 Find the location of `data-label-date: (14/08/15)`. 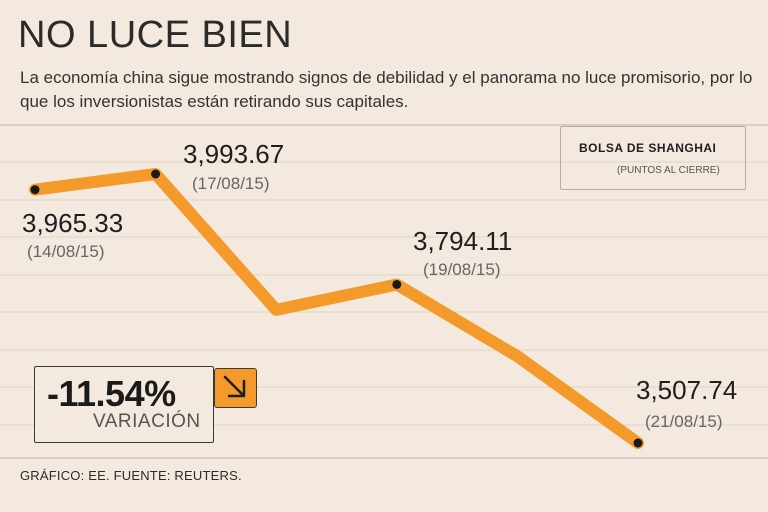

data-label-date: (14/08/15) is located at coordinates (66, 251).